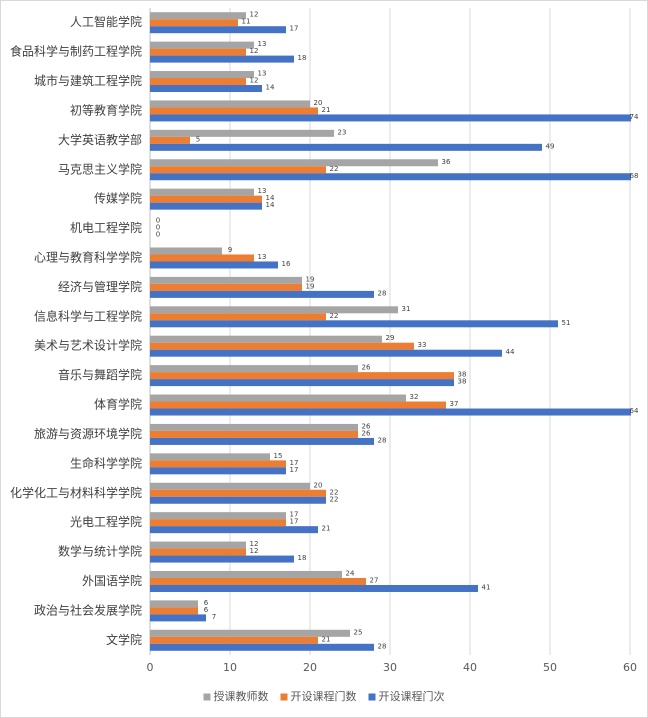  Describe the element at coordinates (112, 580) in the screenshot. I see `y-tick-label: 外国语学院` at that location.